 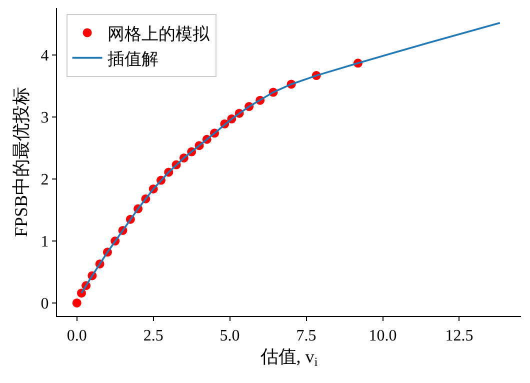 I want to click on x-axis-title: 估值, v$_{i}$, so click(x=288, y=358).